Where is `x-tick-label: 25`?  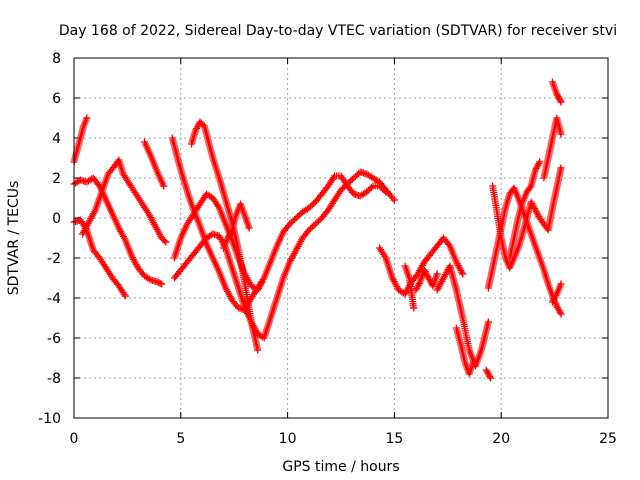 x-tick-label: 25 is located at coordinates (608, 439).